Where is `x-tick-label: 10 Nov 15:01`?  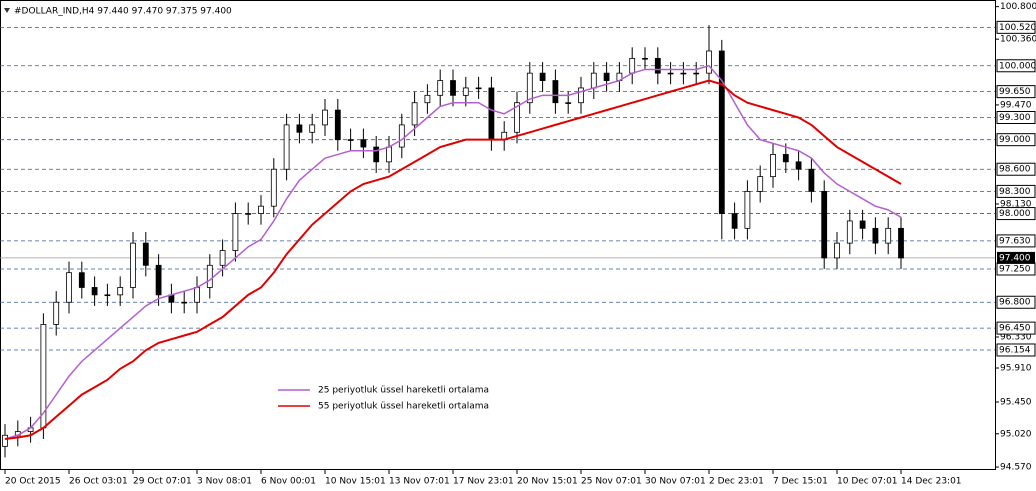 x-tick-label: 10 Nov 15:01 is located at coordinates (355, 482).